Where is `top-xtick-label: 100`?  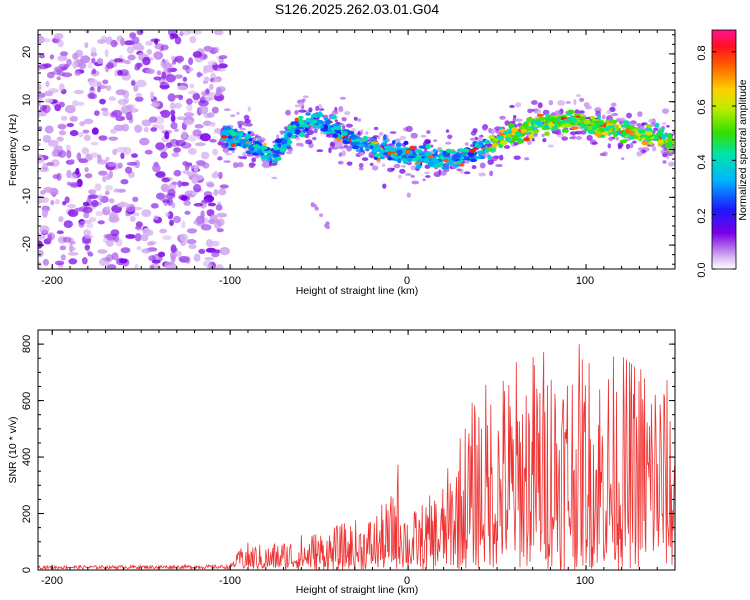
top-xtick-label: 100 is located at coordinates (585, 281).